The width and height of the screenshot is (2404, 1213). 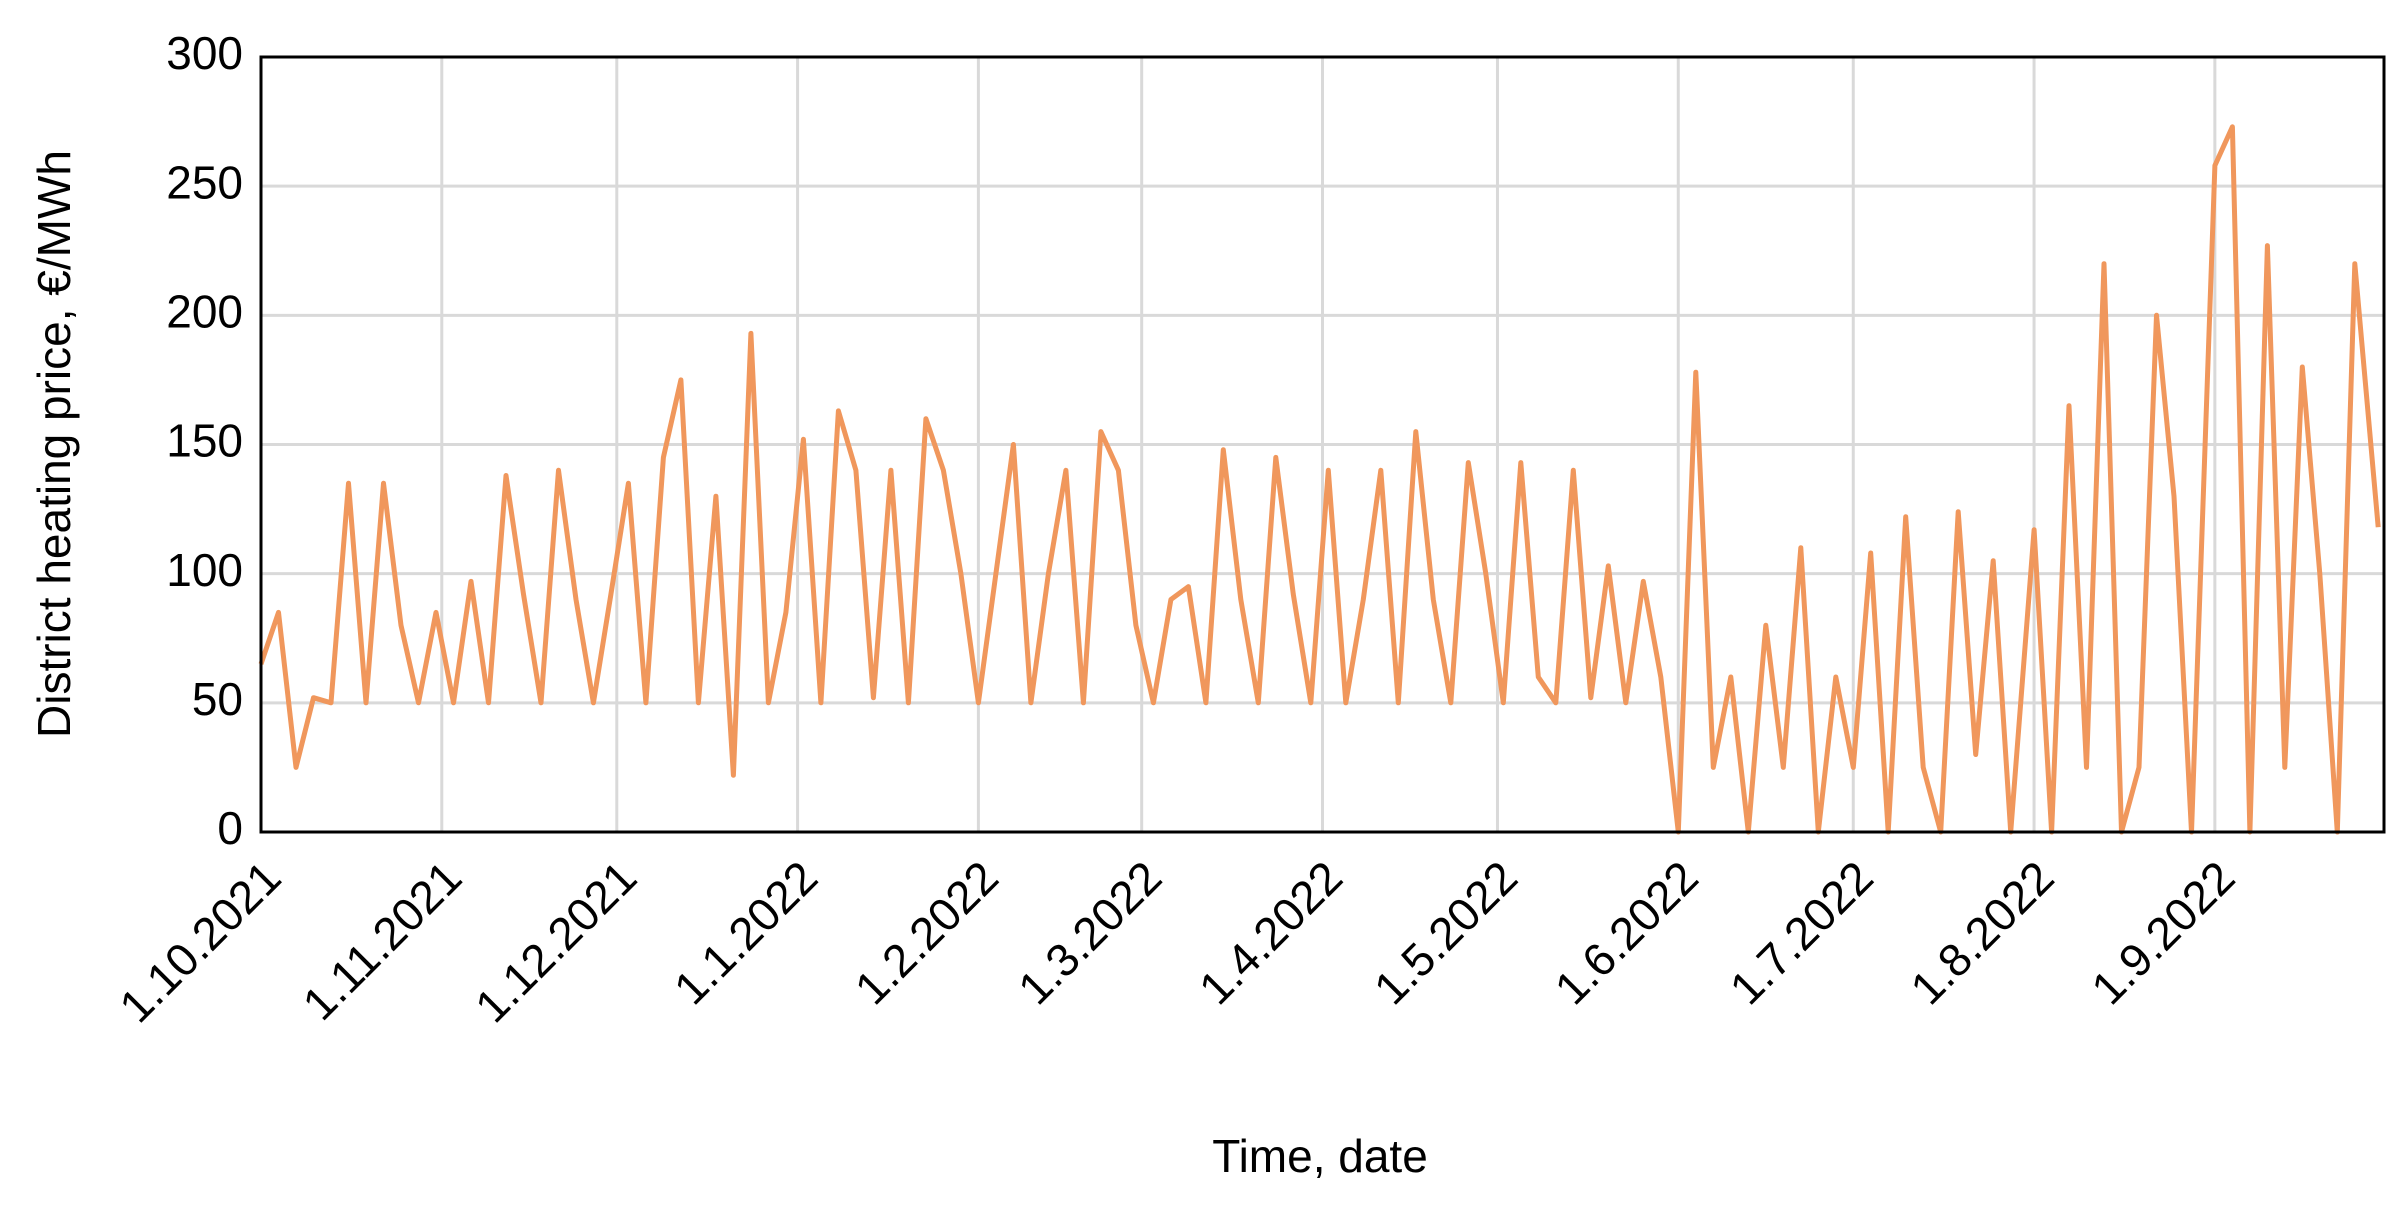 I want to click on x-tick-label: 1.1.2022, so click(x=745, y=932).